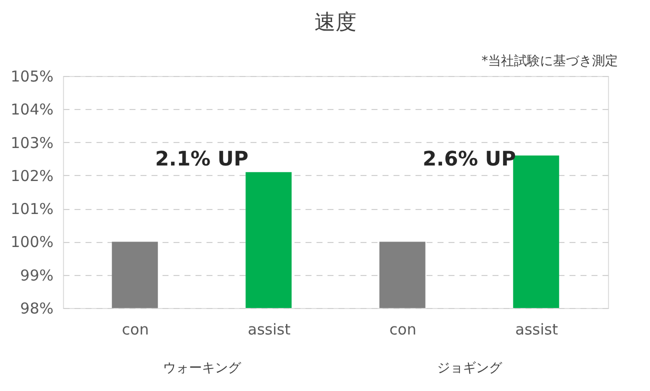  What do you see at coordinates (32, 143) in the screenshot?
I see `y-tick-label: 103%` at bounding box center [32, 143].